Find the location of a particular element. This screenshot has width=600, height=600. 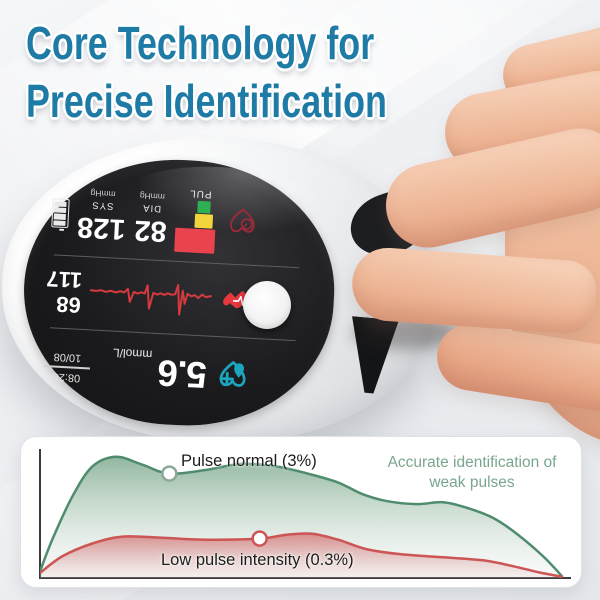

heart-rate-values: 68 117 is located at coordinates (64, 292).